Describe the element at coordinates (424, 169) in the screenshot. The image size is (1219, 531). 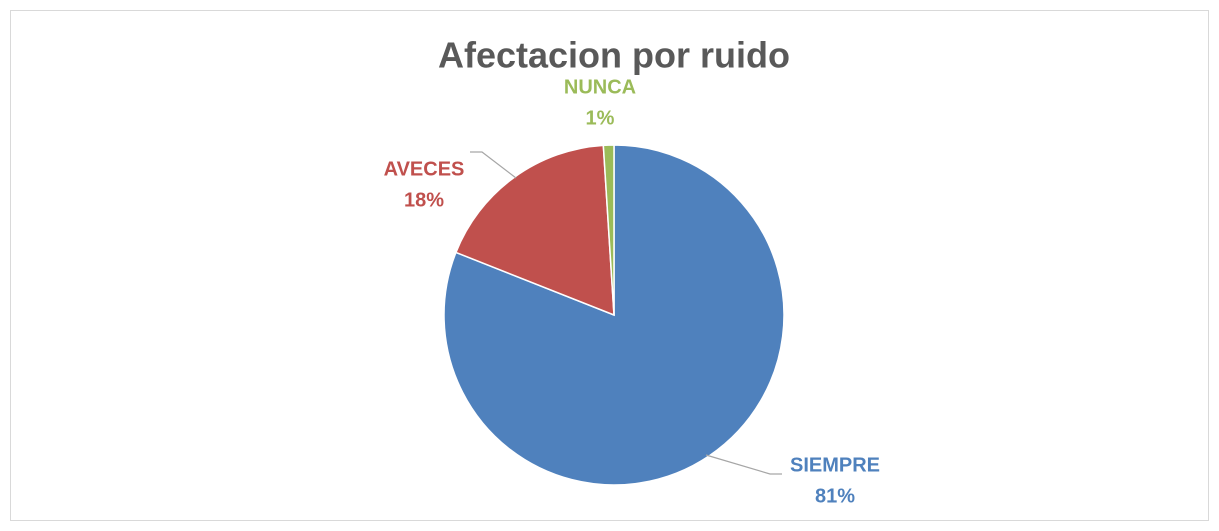
I see `data-label-category: AVECES` at that location.